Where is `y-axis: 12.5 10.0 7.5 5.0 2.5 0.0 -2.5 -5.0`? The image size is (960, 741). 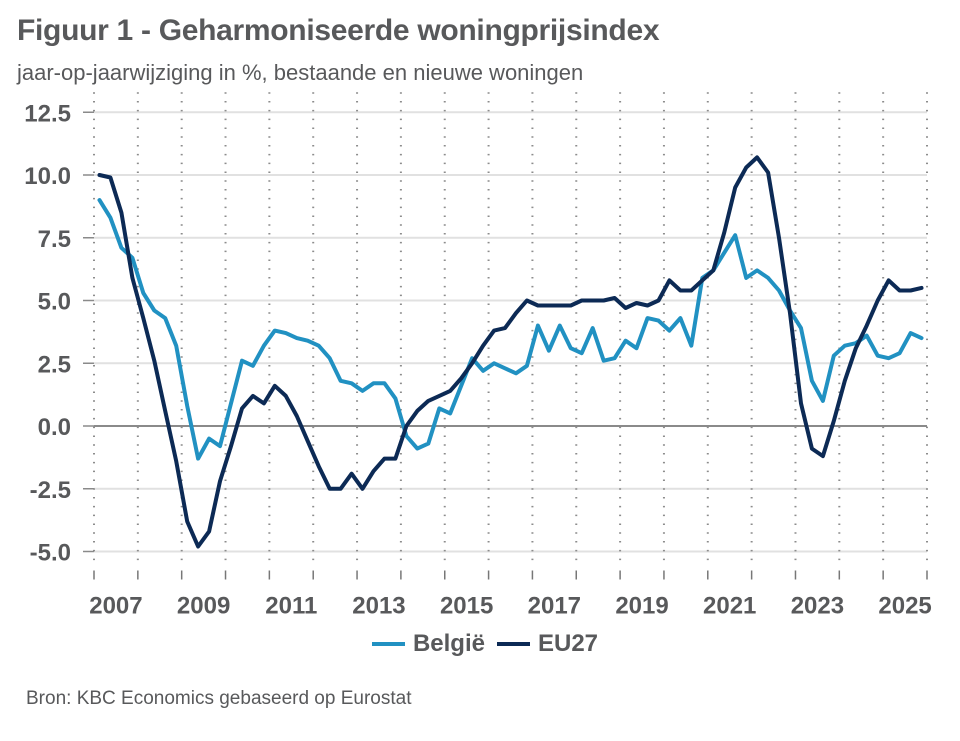
y-axis: 12.5 10.0 7.5 5.0 2.5 0.0 -2.5 -5.0 is located at coordinates (59, 333).